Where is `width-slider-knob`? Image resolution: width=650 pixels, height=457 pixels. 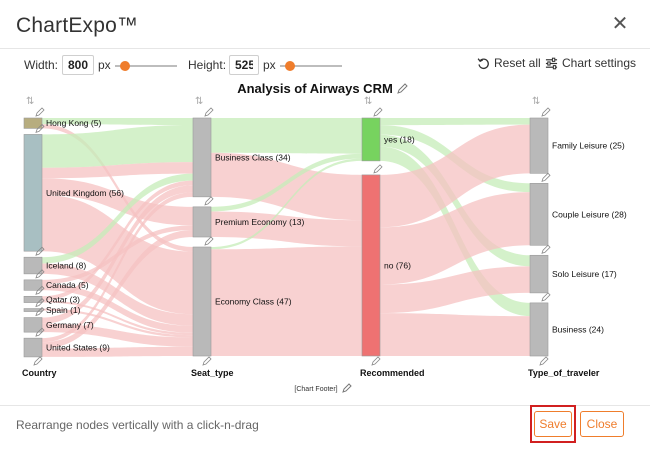 width-slider-knob is located at coordinates (125, 66).